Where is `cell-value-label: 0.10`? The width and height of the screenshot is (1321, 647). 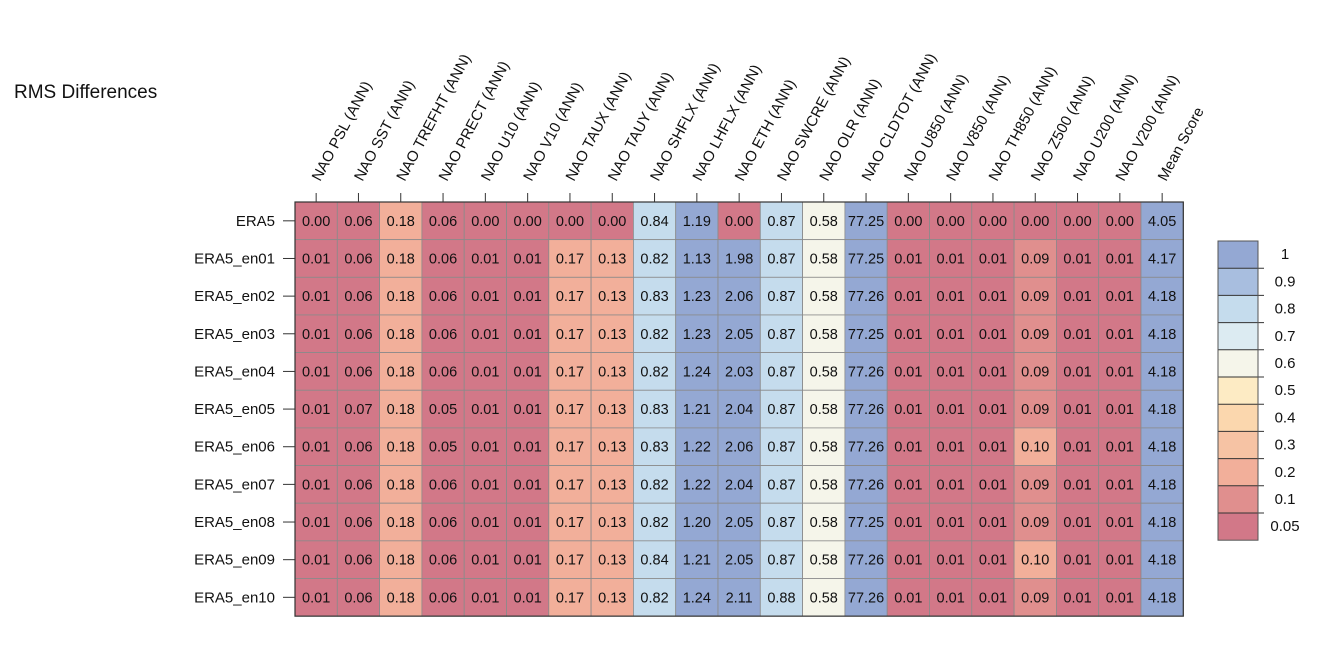
cell-value-label: 0.10 is located at coordinates (1035, 448).